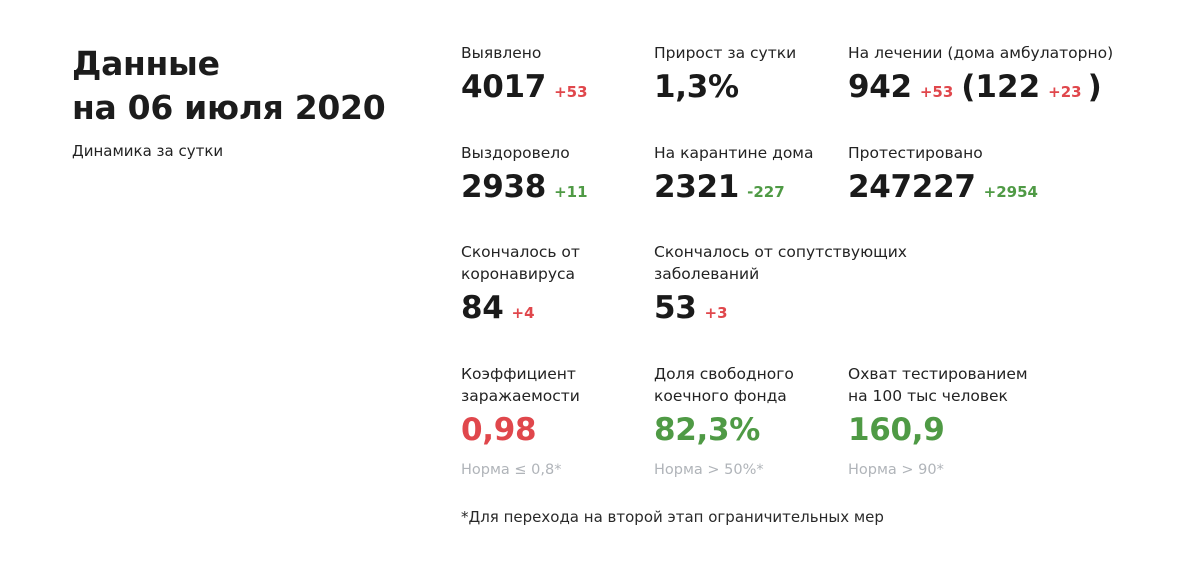 The height and width of the screenshot is (572, 1200). What do you see at coordinates (725, 53) in the screenshot?
I see `stat-label: Прирост за сутки` at bounding box center [725, 53].